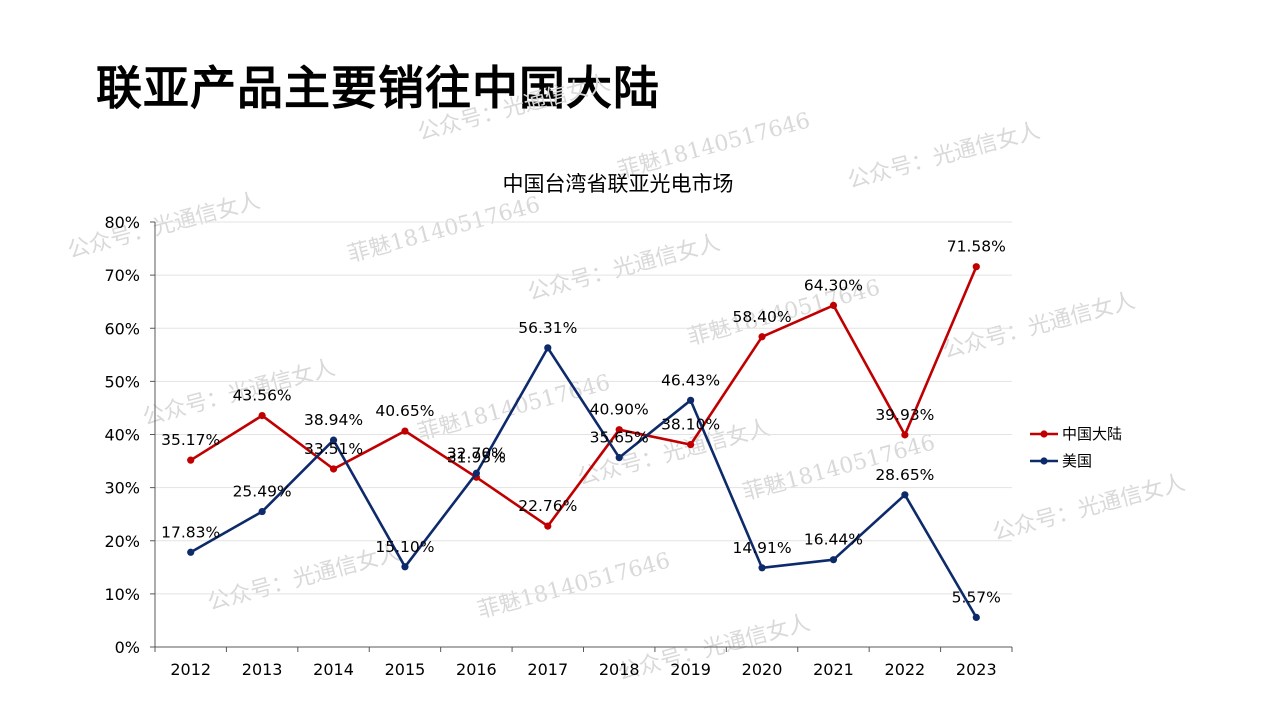 The height and width of the screenshot is (715, 1271). Describe the element at coordinates (190, 440) in the screenshot. I see `data-label: 35.17%` at that location.